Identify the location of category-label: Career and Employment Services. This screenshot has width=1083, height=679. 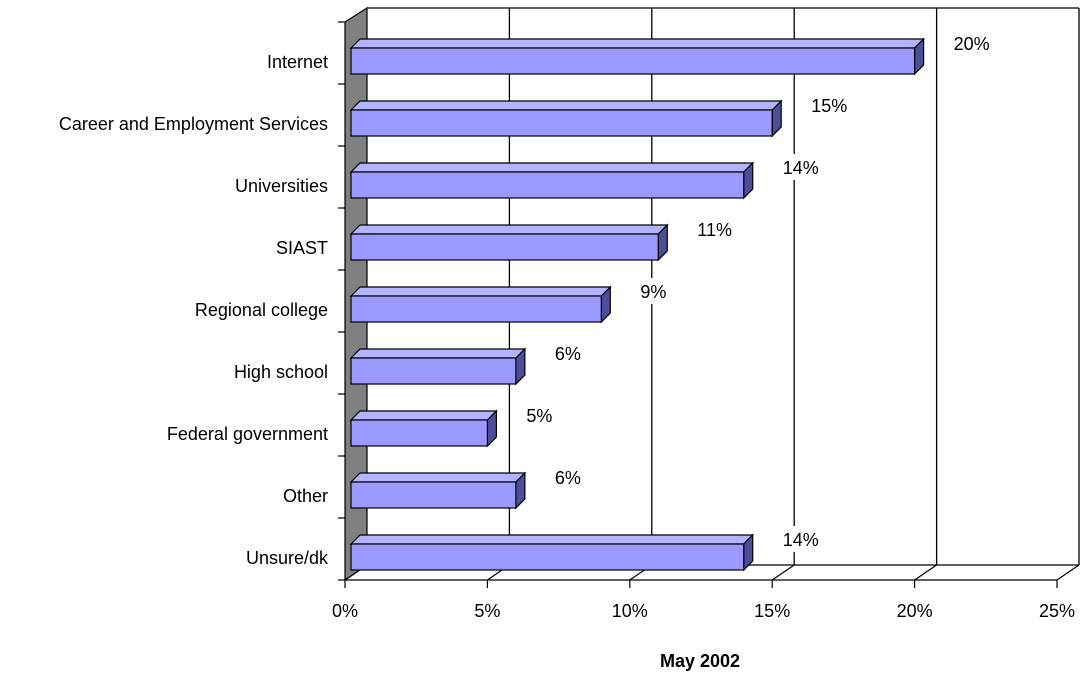
(193, 124).